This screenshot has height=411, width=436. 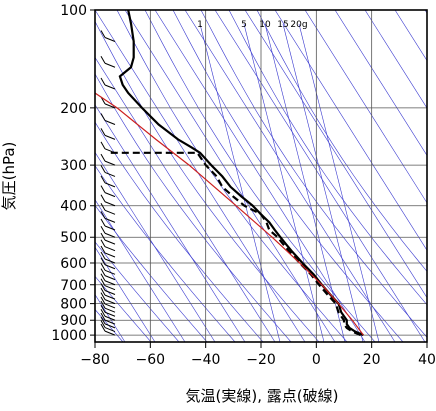 I want to click on y-tick-label: 200, so click(x=73, y=109).